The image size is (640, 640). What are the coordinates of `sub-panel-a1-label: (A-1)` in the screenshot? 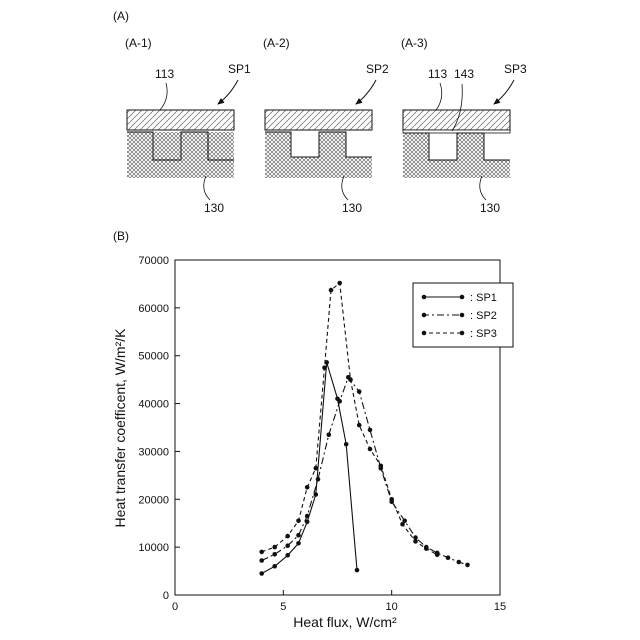 It's located at (138, 43).